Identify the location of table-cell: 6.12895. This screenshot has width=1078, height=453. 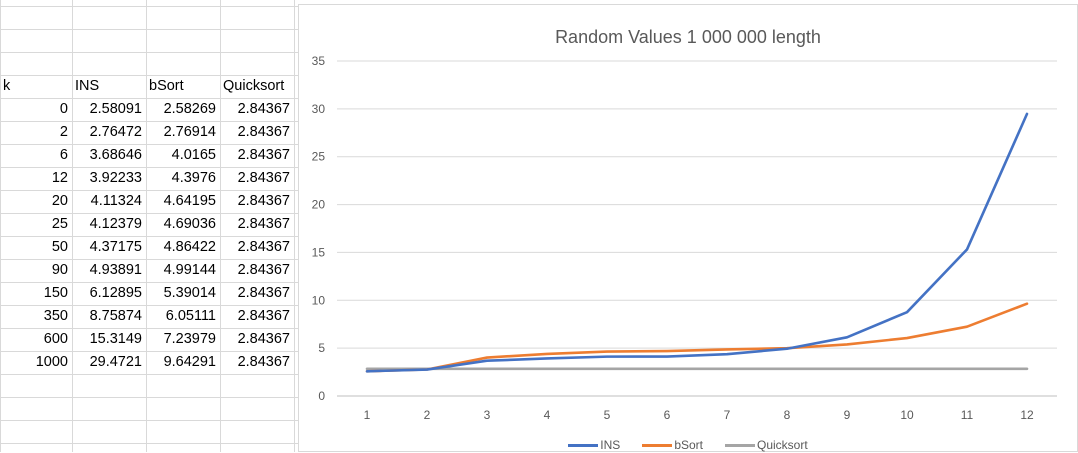
(115, 293).